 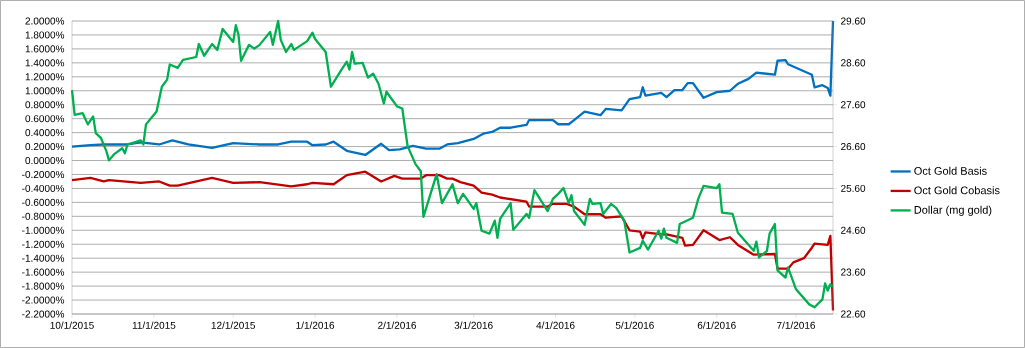 What do you see at coordinates (43, 244) in the screenshot?
I see `y-tick-label: -1.2000%` at bounding box center [43, 244].